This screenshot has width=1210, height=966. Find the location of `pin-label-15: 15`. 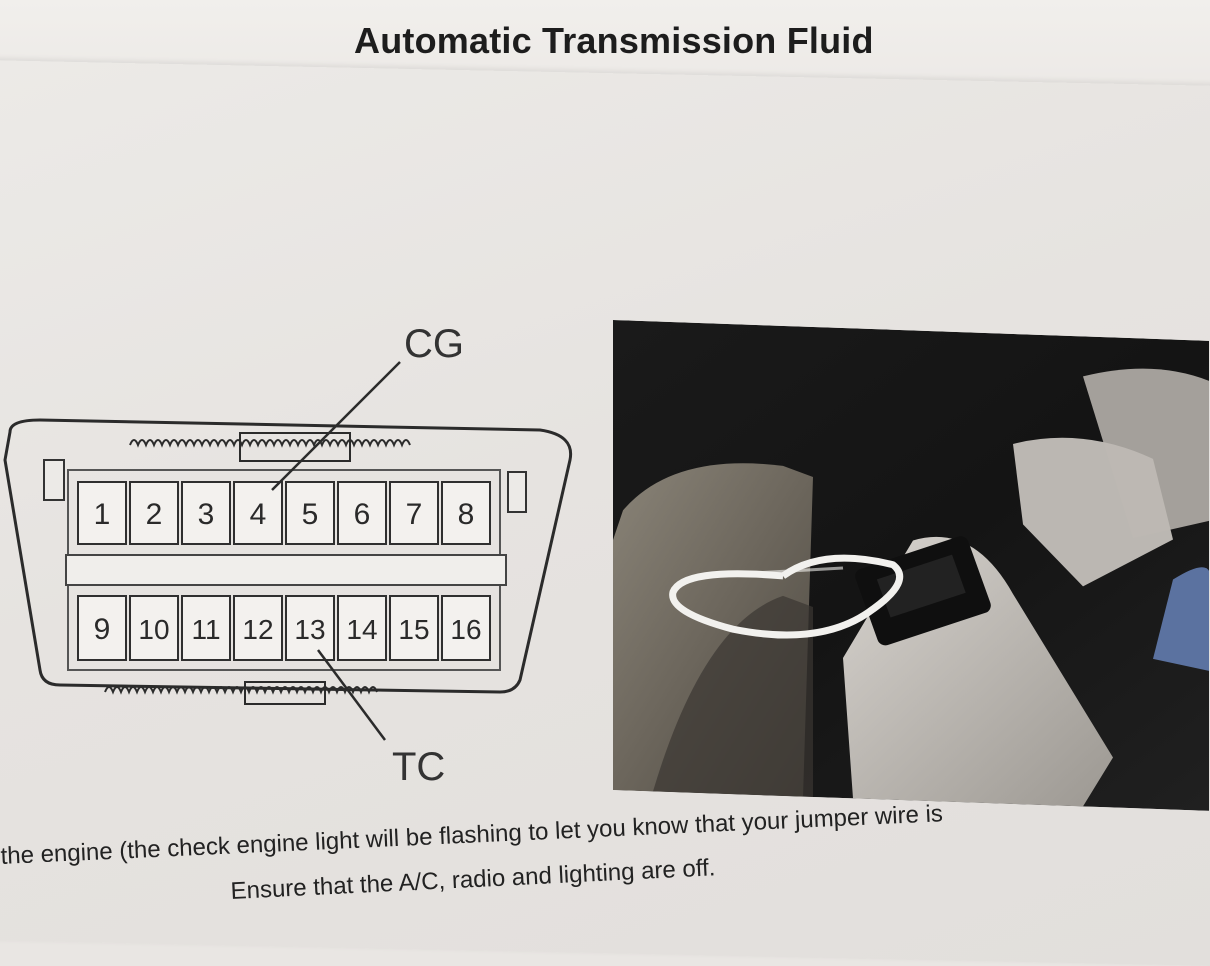

pin-label-15: 15 is located at coordinates (413, 629).